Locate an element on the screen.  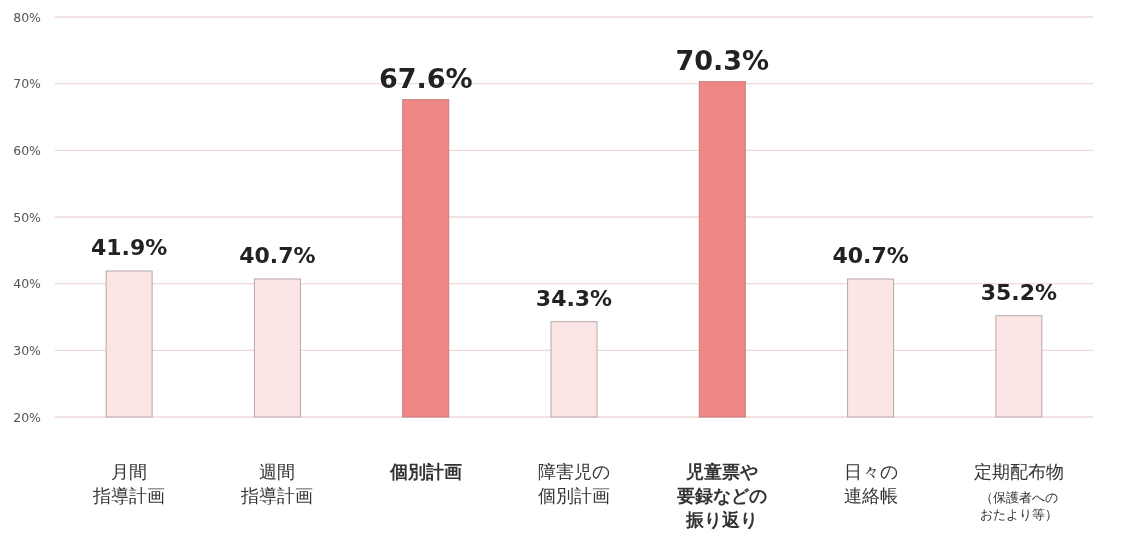
y-tick-label: 50% is located at coordinates (27, 217).